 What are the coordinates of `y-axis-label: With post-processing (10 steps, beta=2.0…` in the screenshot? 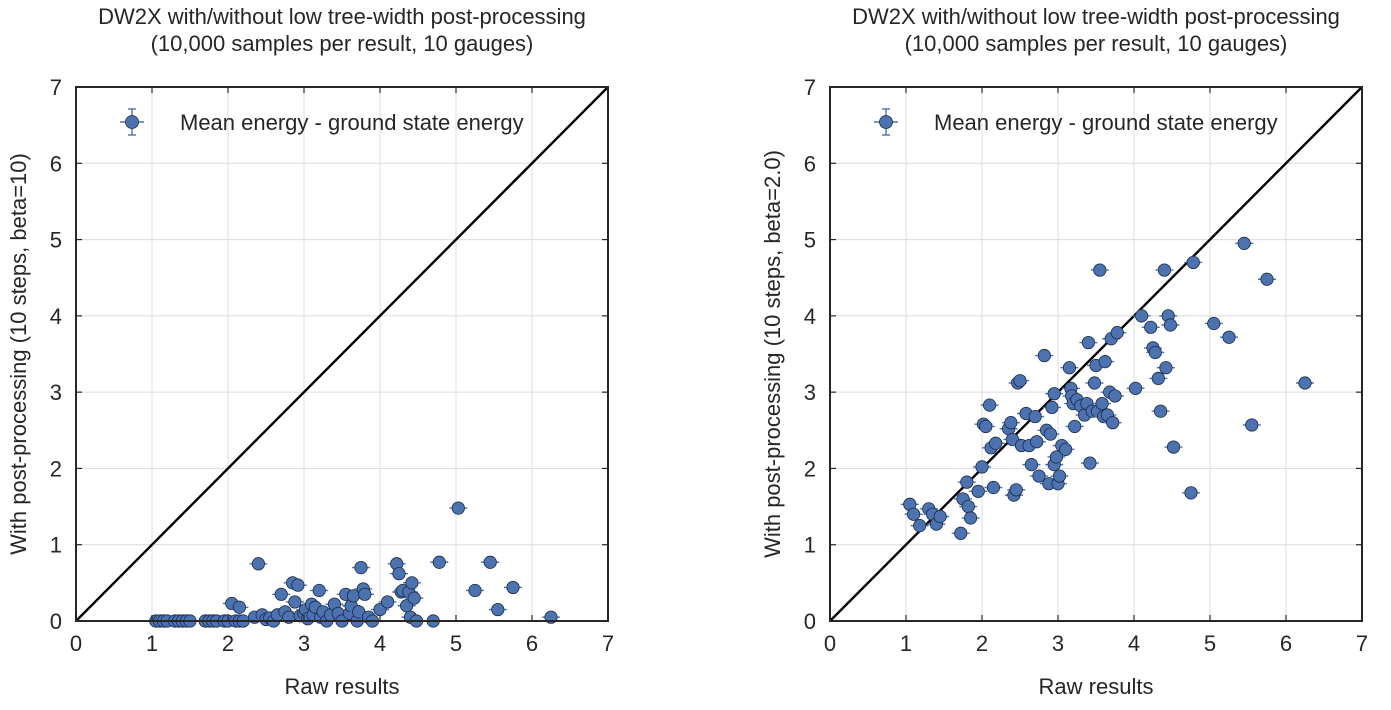 It's located at (772, 354).